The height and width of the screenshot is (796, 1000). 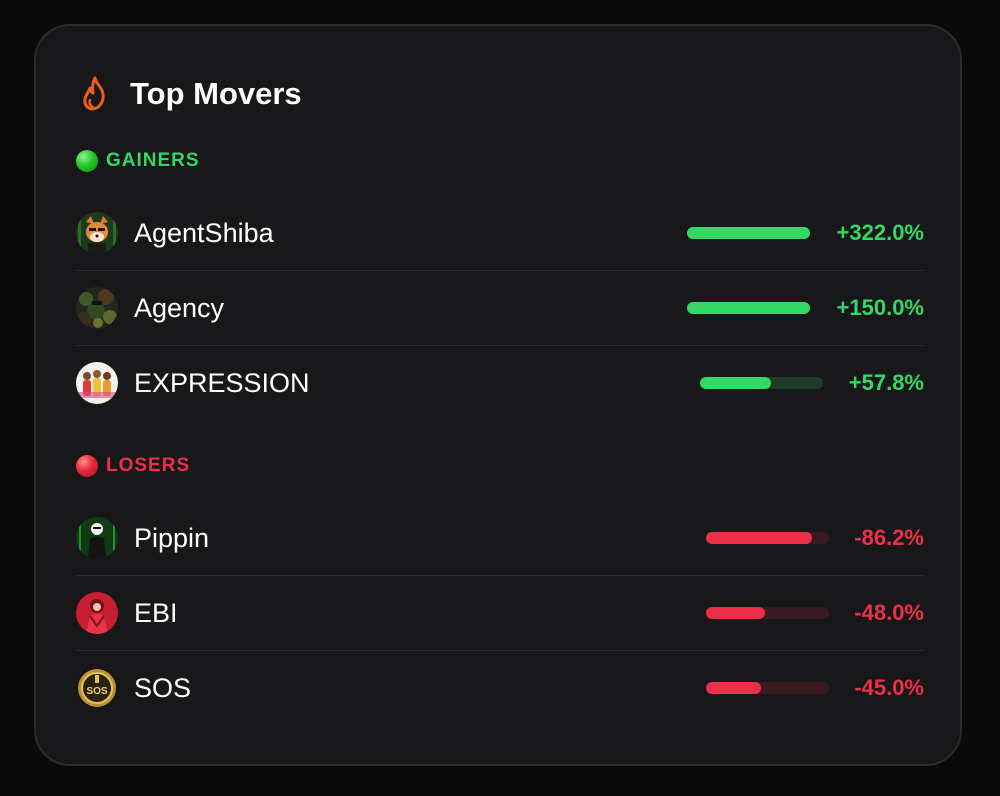 I want to click on change-percent: -86.2%, so click(x=889, y=537).